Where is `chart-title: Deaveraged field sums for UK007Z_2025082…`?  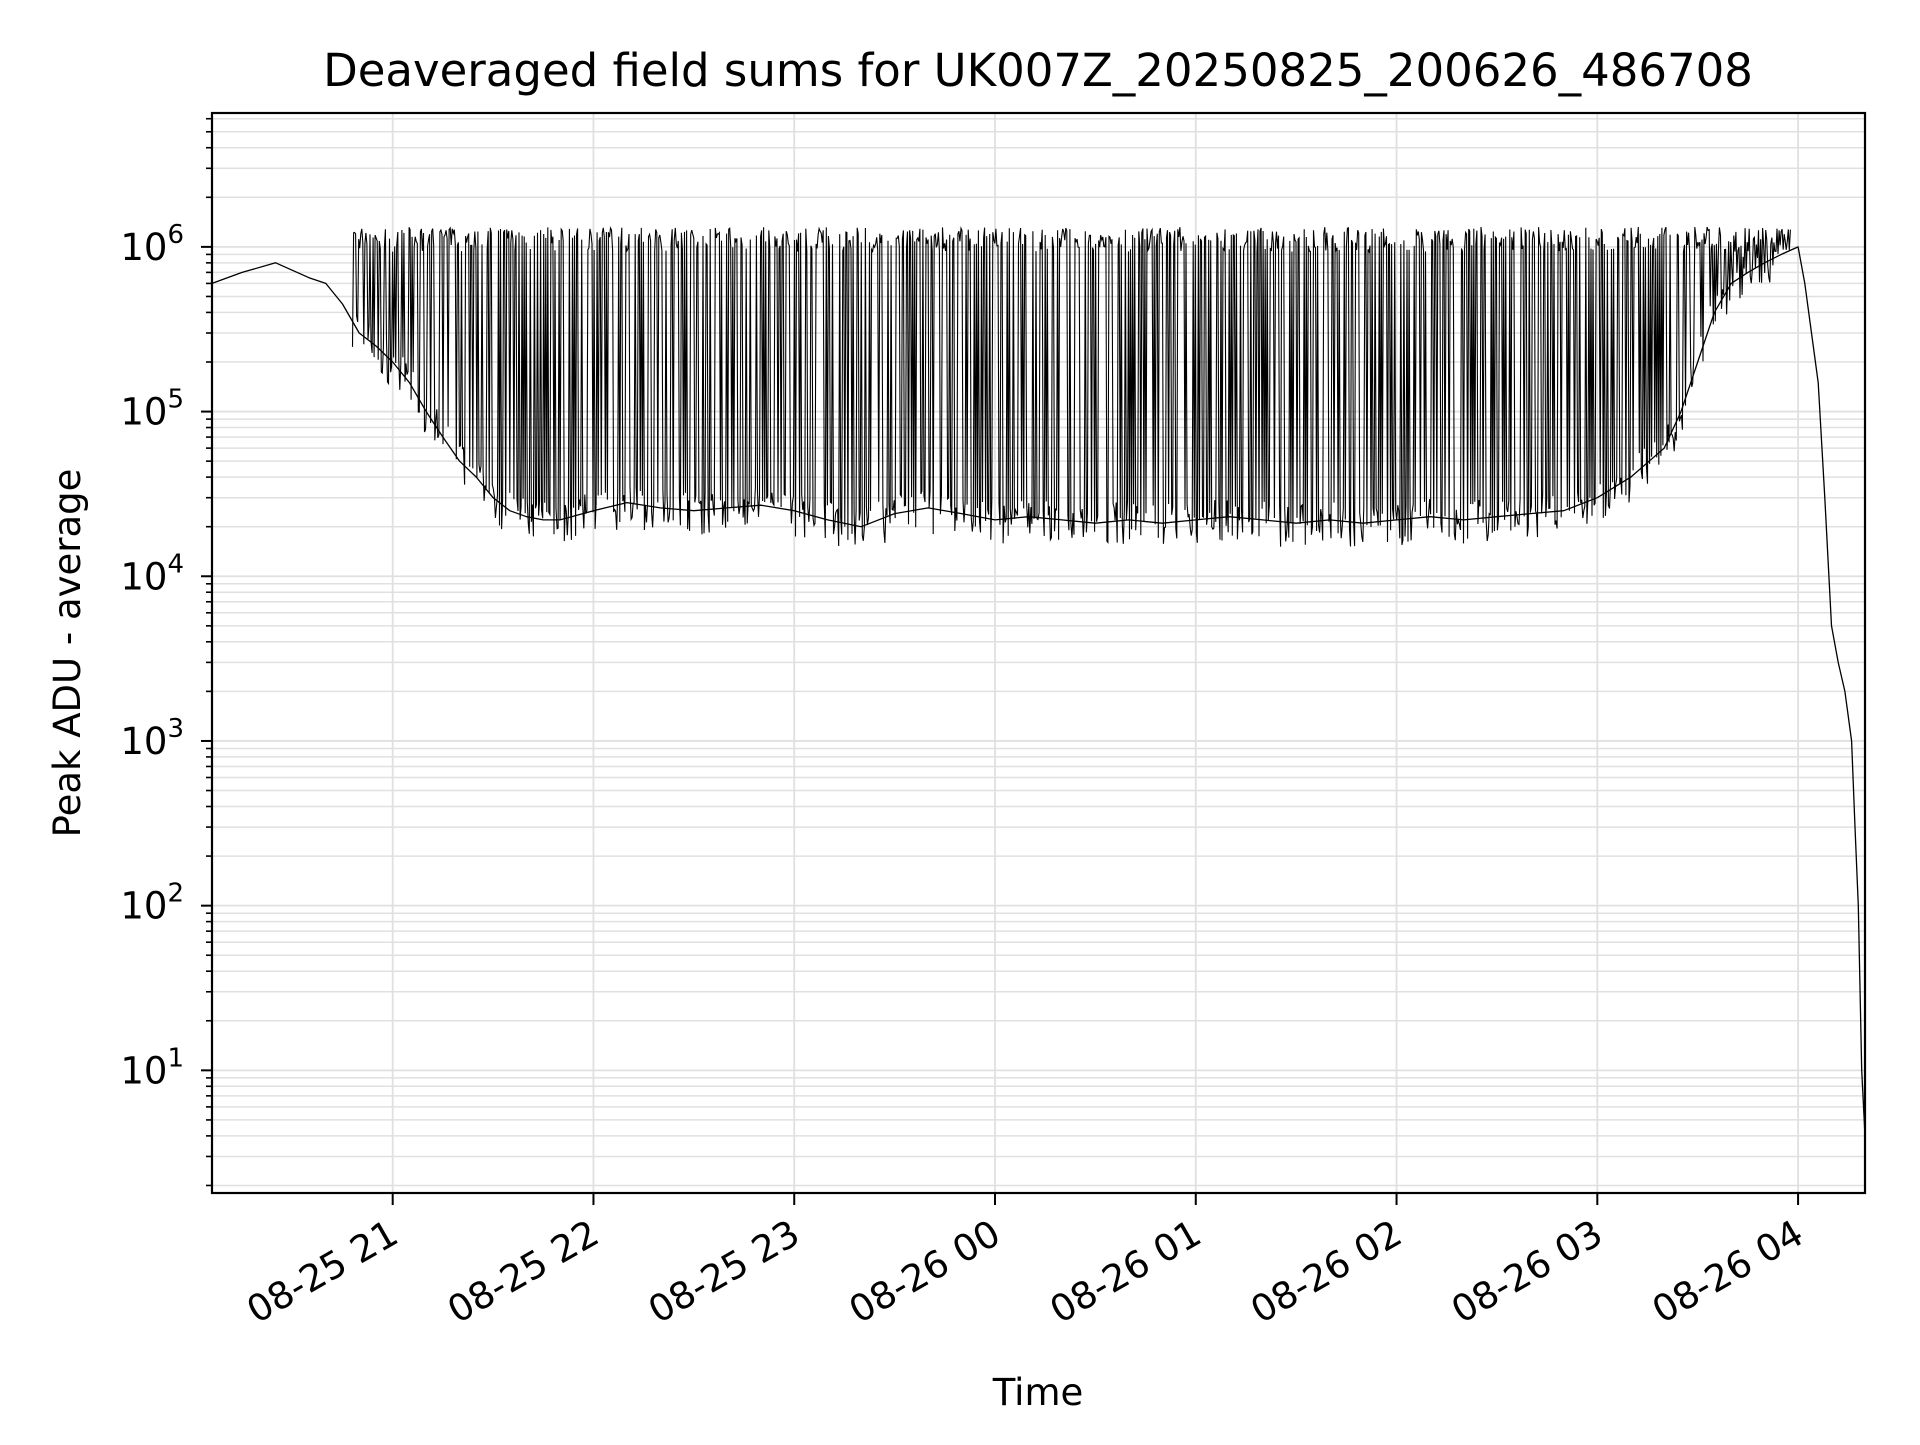 chart-title: Deaveraged field sums for UK007Z_2025082… is located at coordinates (1038, 70).